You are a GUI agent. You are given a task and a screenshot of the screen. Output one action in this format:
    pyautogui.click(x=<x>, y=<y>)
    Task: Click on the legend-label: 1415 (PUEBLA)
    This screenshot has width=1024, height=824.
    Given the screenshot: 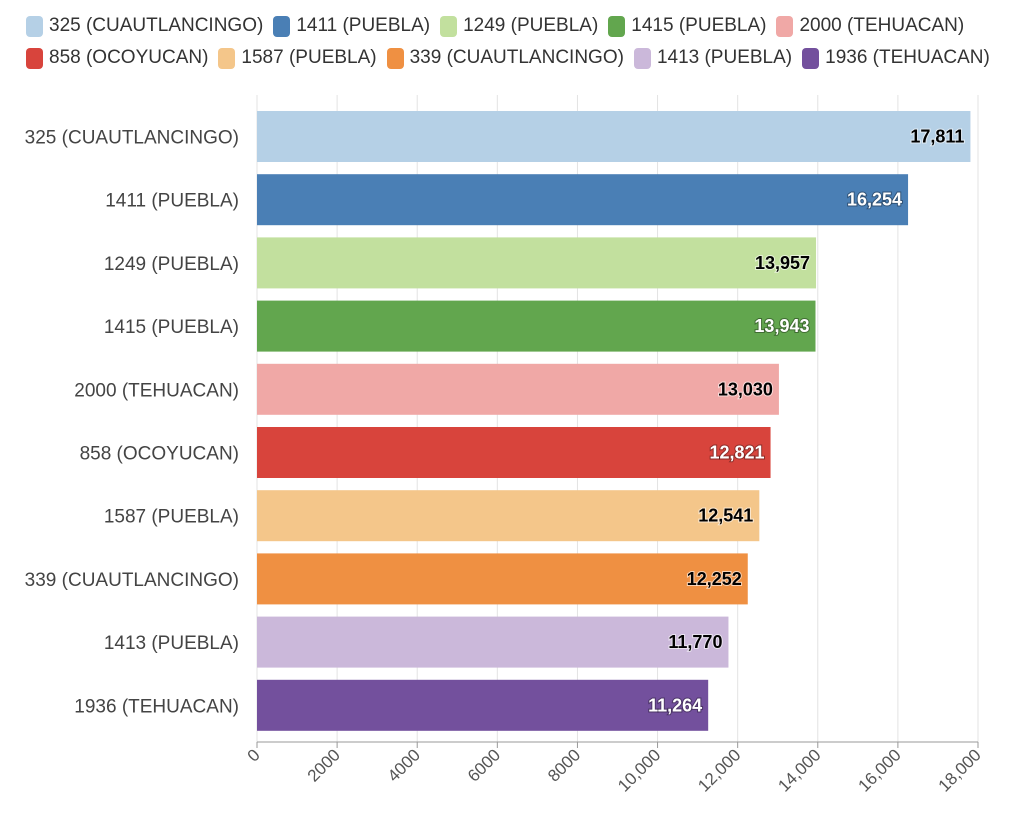 What is the action you would take?
    pyautogui.click(x=699, y=25)
    